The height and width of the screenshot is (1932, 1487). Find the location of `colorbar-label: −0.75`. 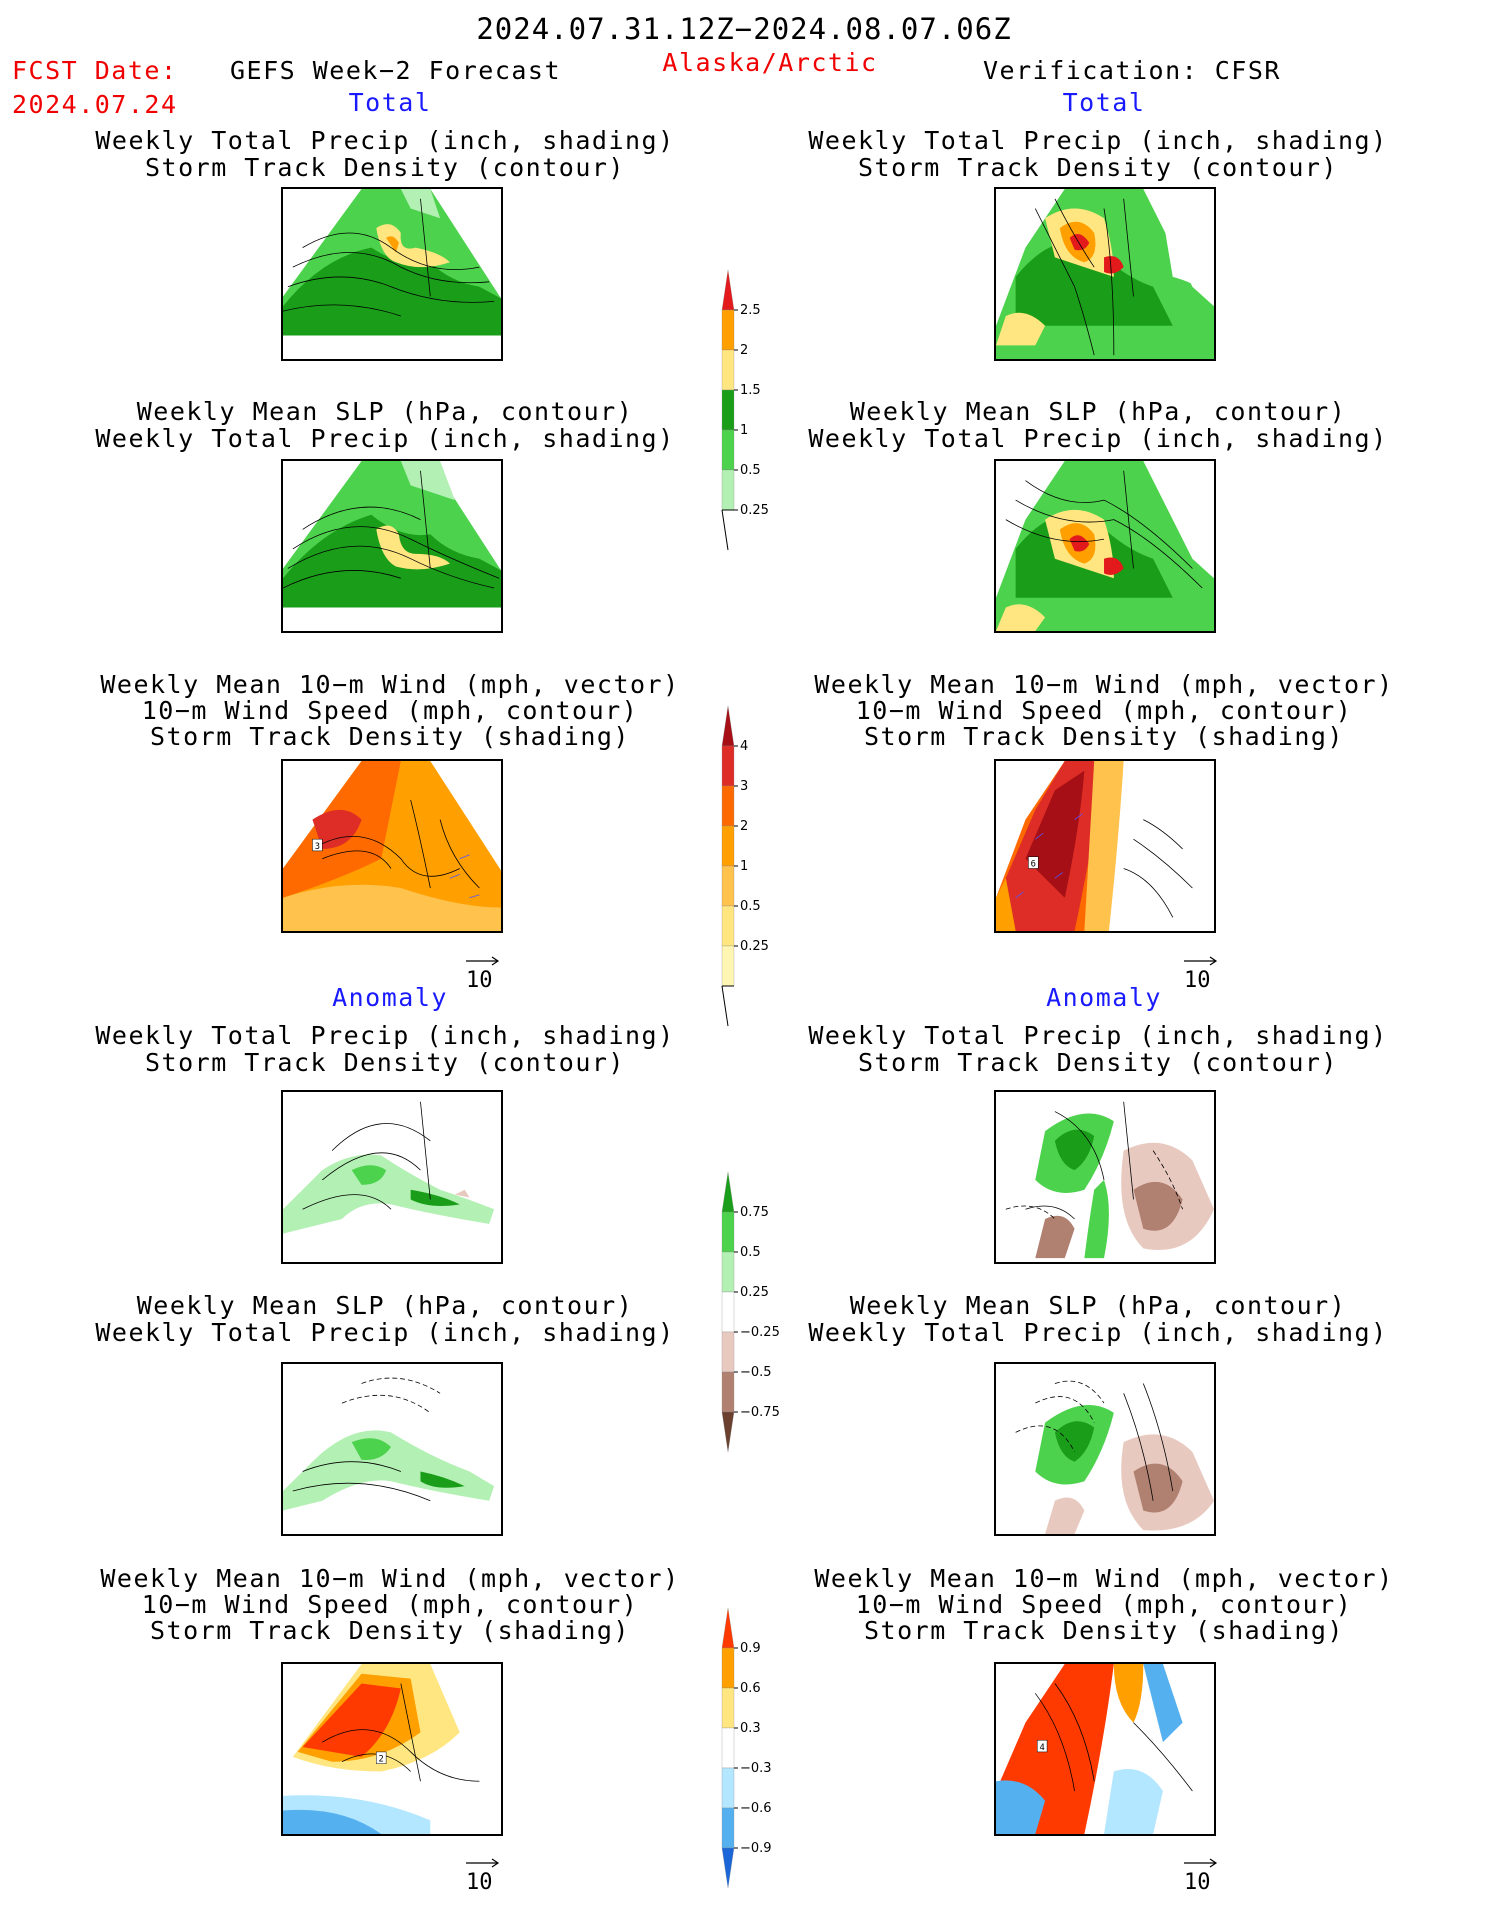

colorbar-label: −0.75 is located at coordinates (760, 1412).